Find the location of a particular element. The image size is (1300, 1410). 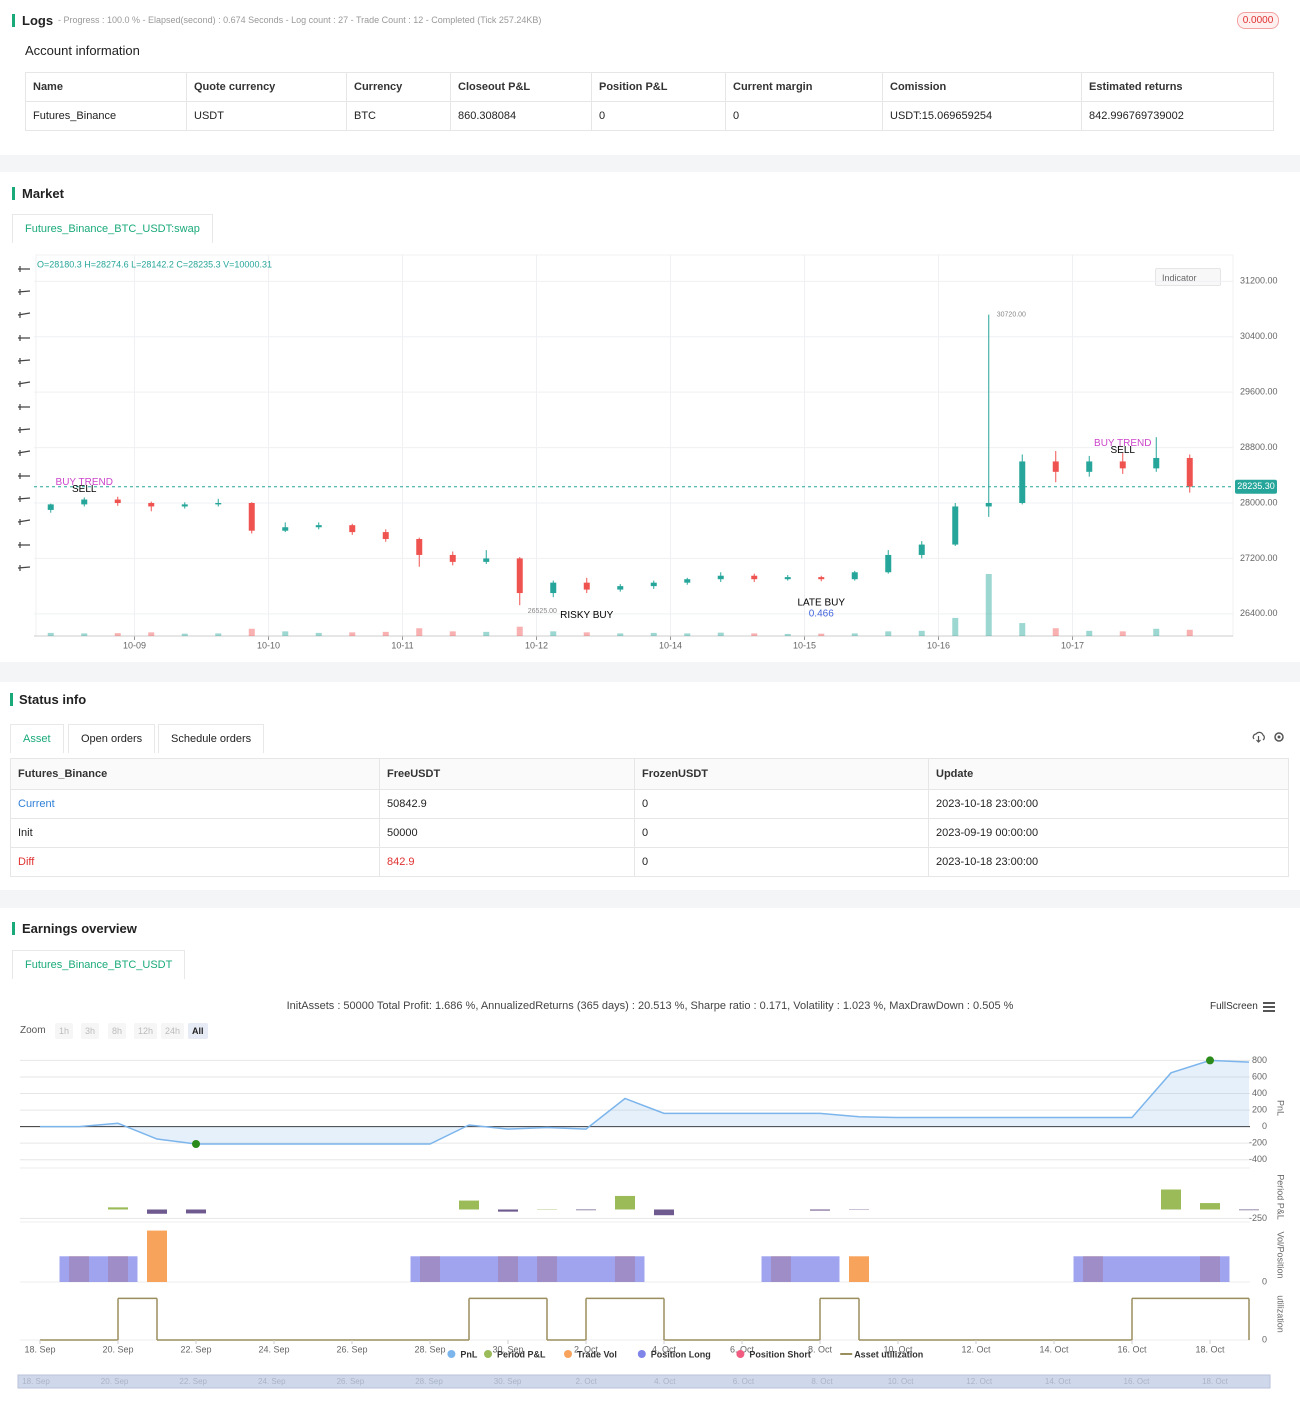

market-tab: Futures_Binance_BTC_USDT:swap is located at coordinates (112, 228).